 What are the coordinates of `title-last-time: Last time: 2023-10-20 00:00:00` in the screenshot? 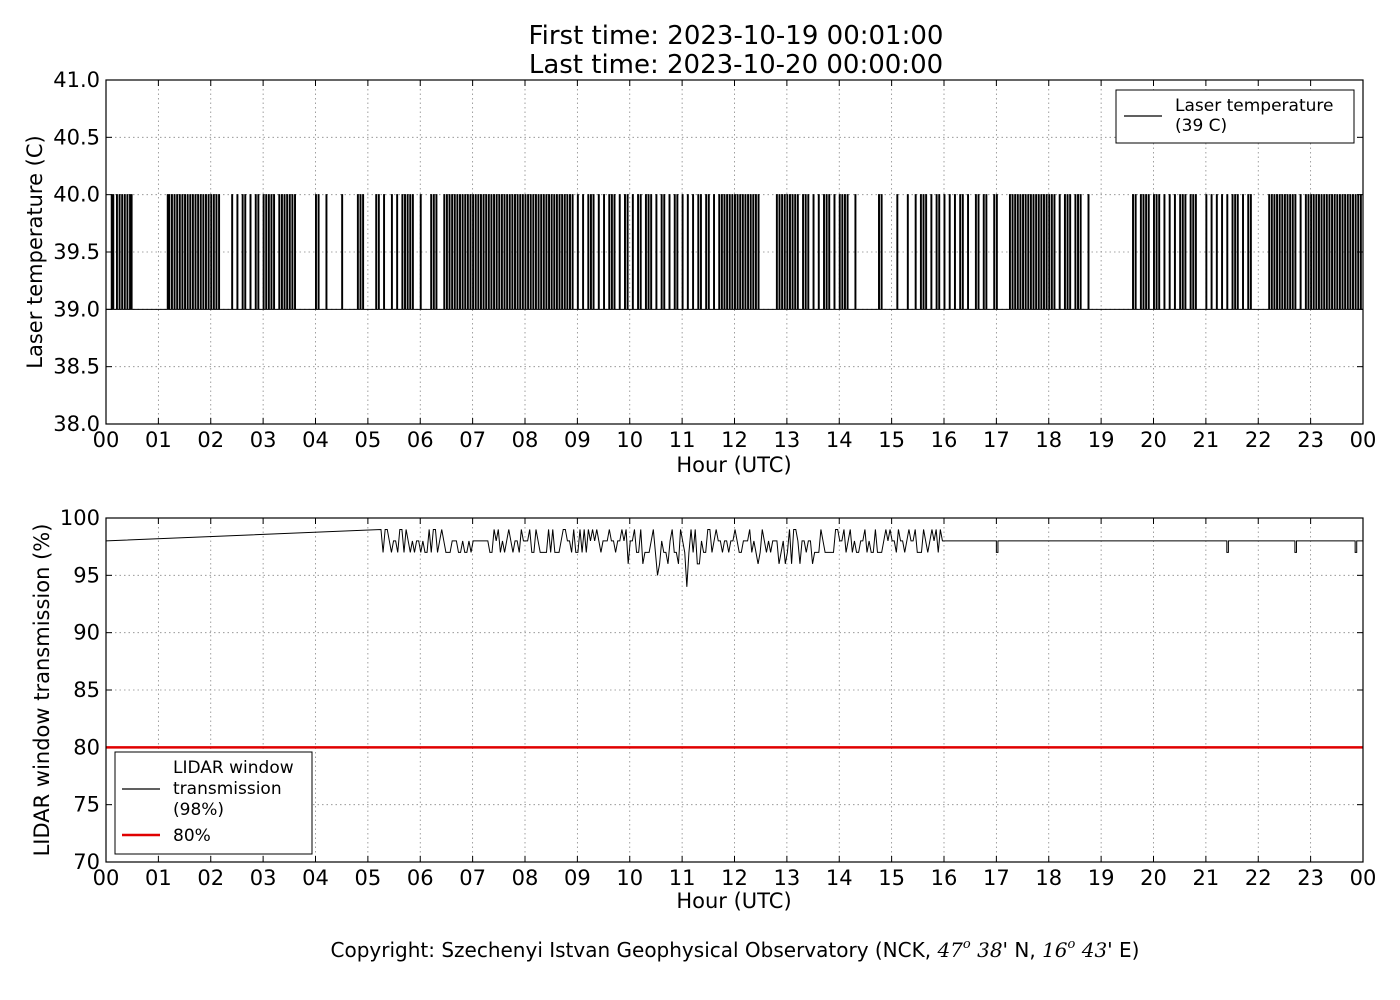 It's located at (736, 65).